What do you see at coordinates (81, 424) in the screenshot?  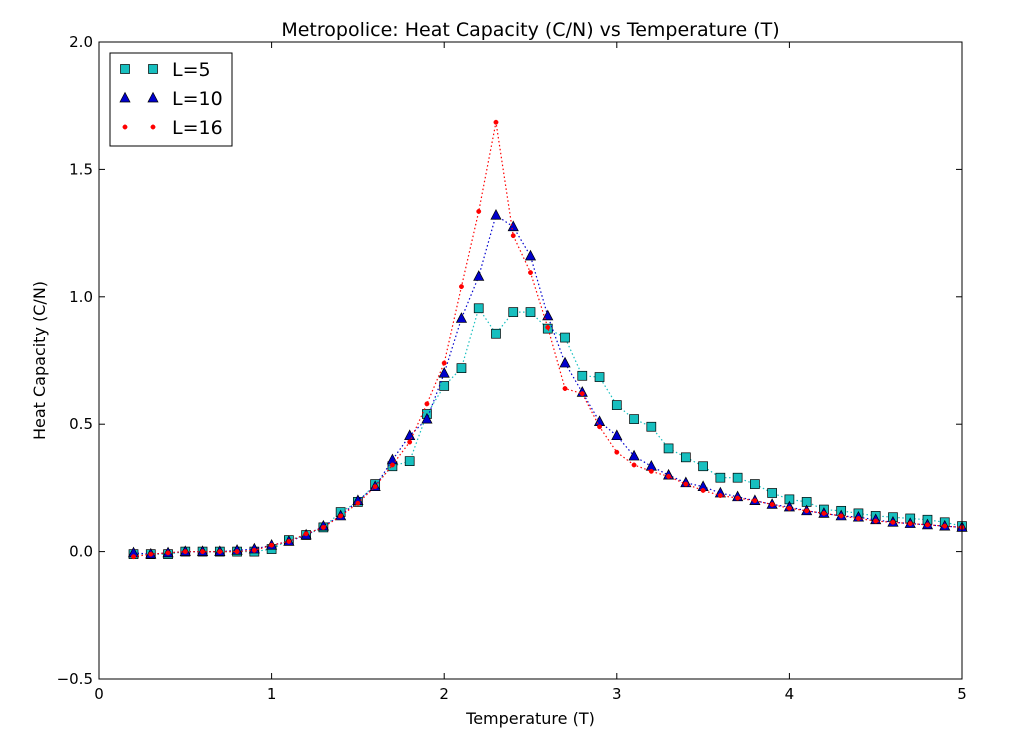 I see `y-tick-label: 0.5` at bounding box center [81, 424].